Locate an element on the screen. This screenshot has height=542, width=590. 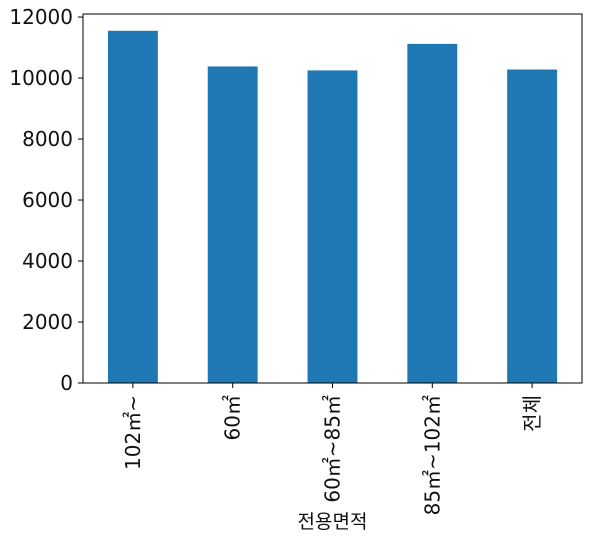
y-tick-label-6: 12000 is located at coordinates (41, 17).